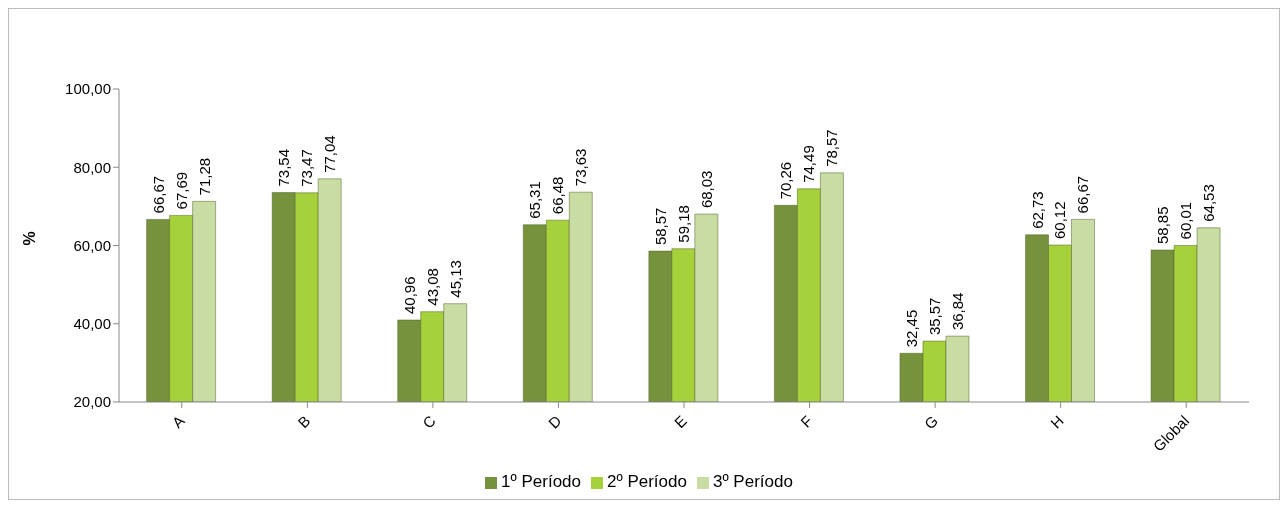 This screenshot has width=1288, height=506. What do you see at coordinates (304, 421) in the screenshot?
I see `x-tick-label: B` at bounding box center [304, 421].